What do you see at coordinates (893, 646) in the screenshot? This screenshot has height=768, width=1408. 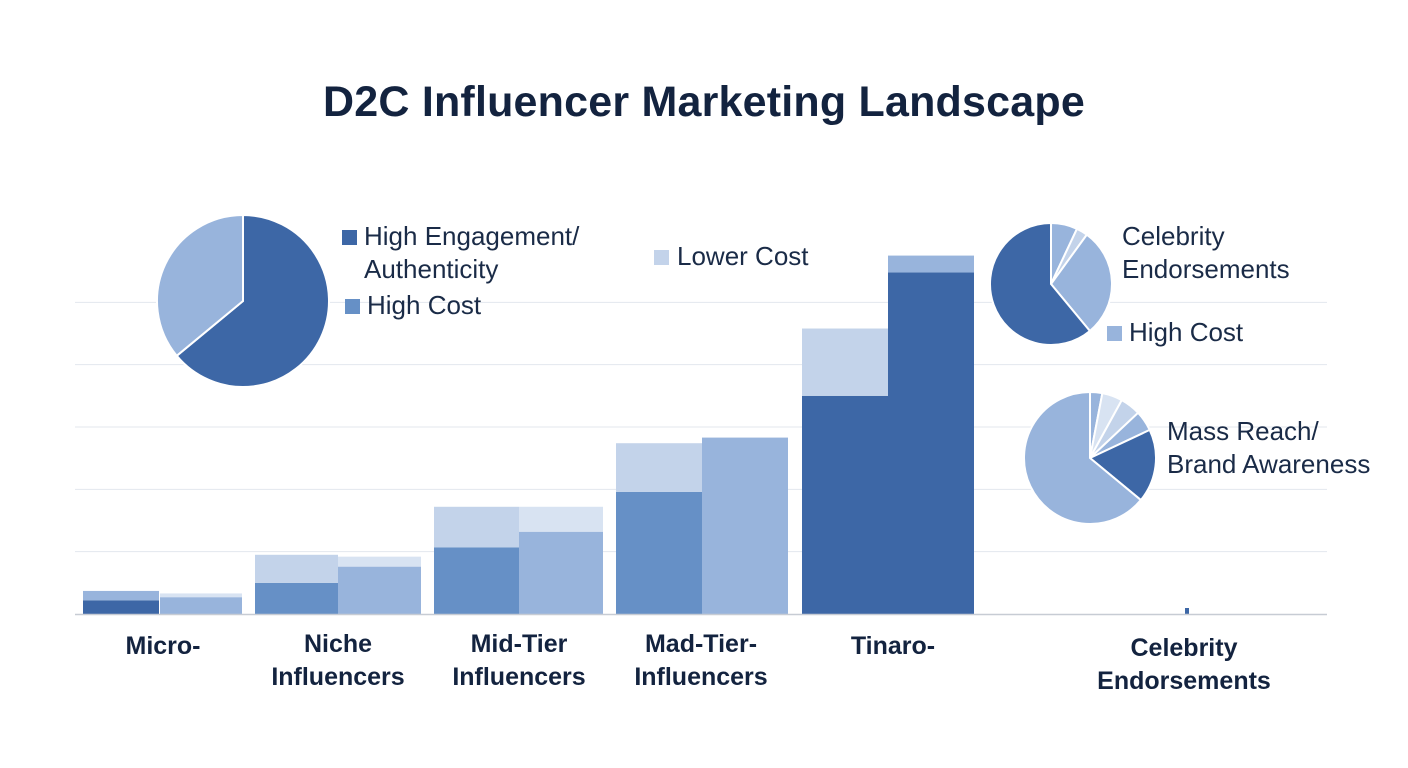 I see `x-tick-label-tinaro: Tinaro-` at bounding box center [893, 646].